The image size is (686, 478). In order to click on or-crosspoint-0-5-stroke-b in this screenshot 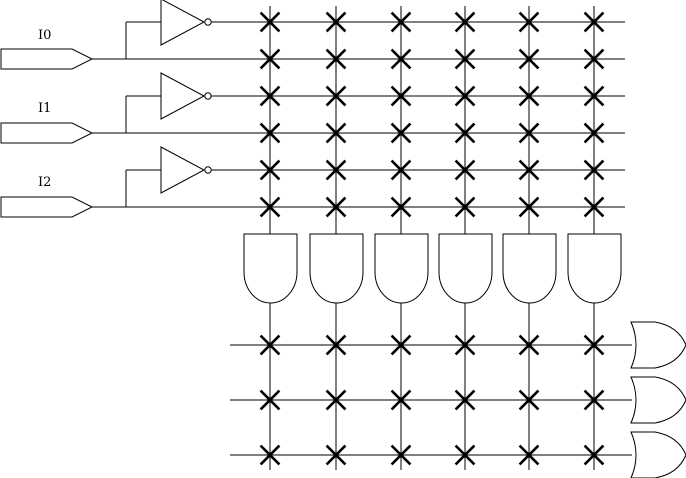, I will do `click(594, 345)`.